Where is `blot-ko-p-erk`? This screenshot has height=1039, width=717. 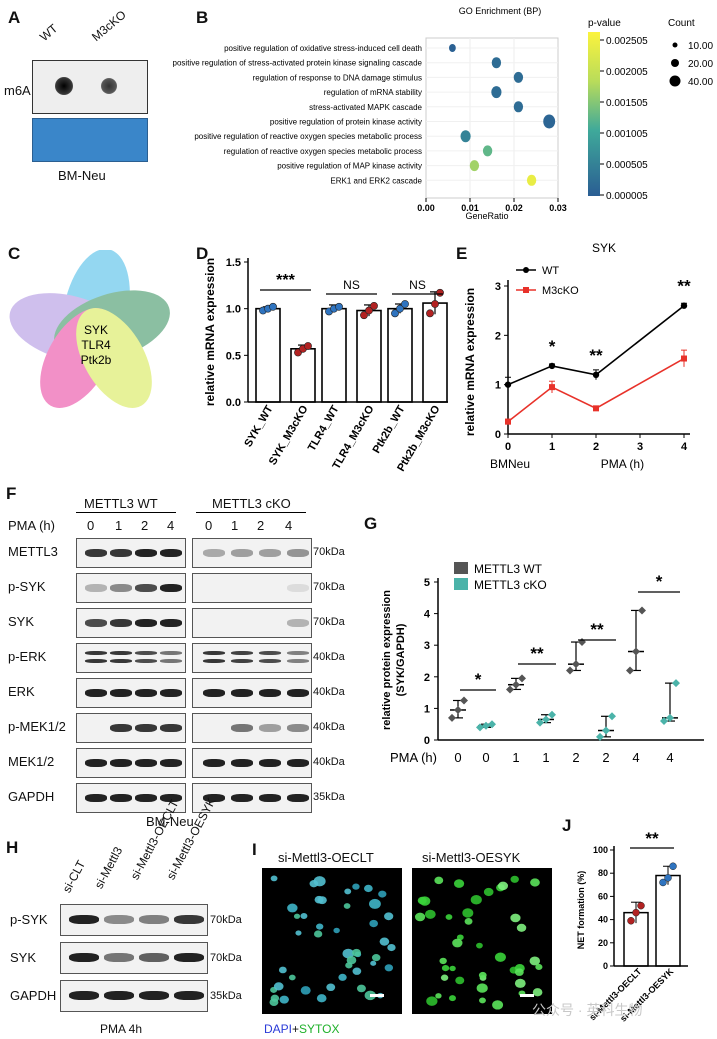
blot-ko-p-erk is located at coordinates (252, 658).